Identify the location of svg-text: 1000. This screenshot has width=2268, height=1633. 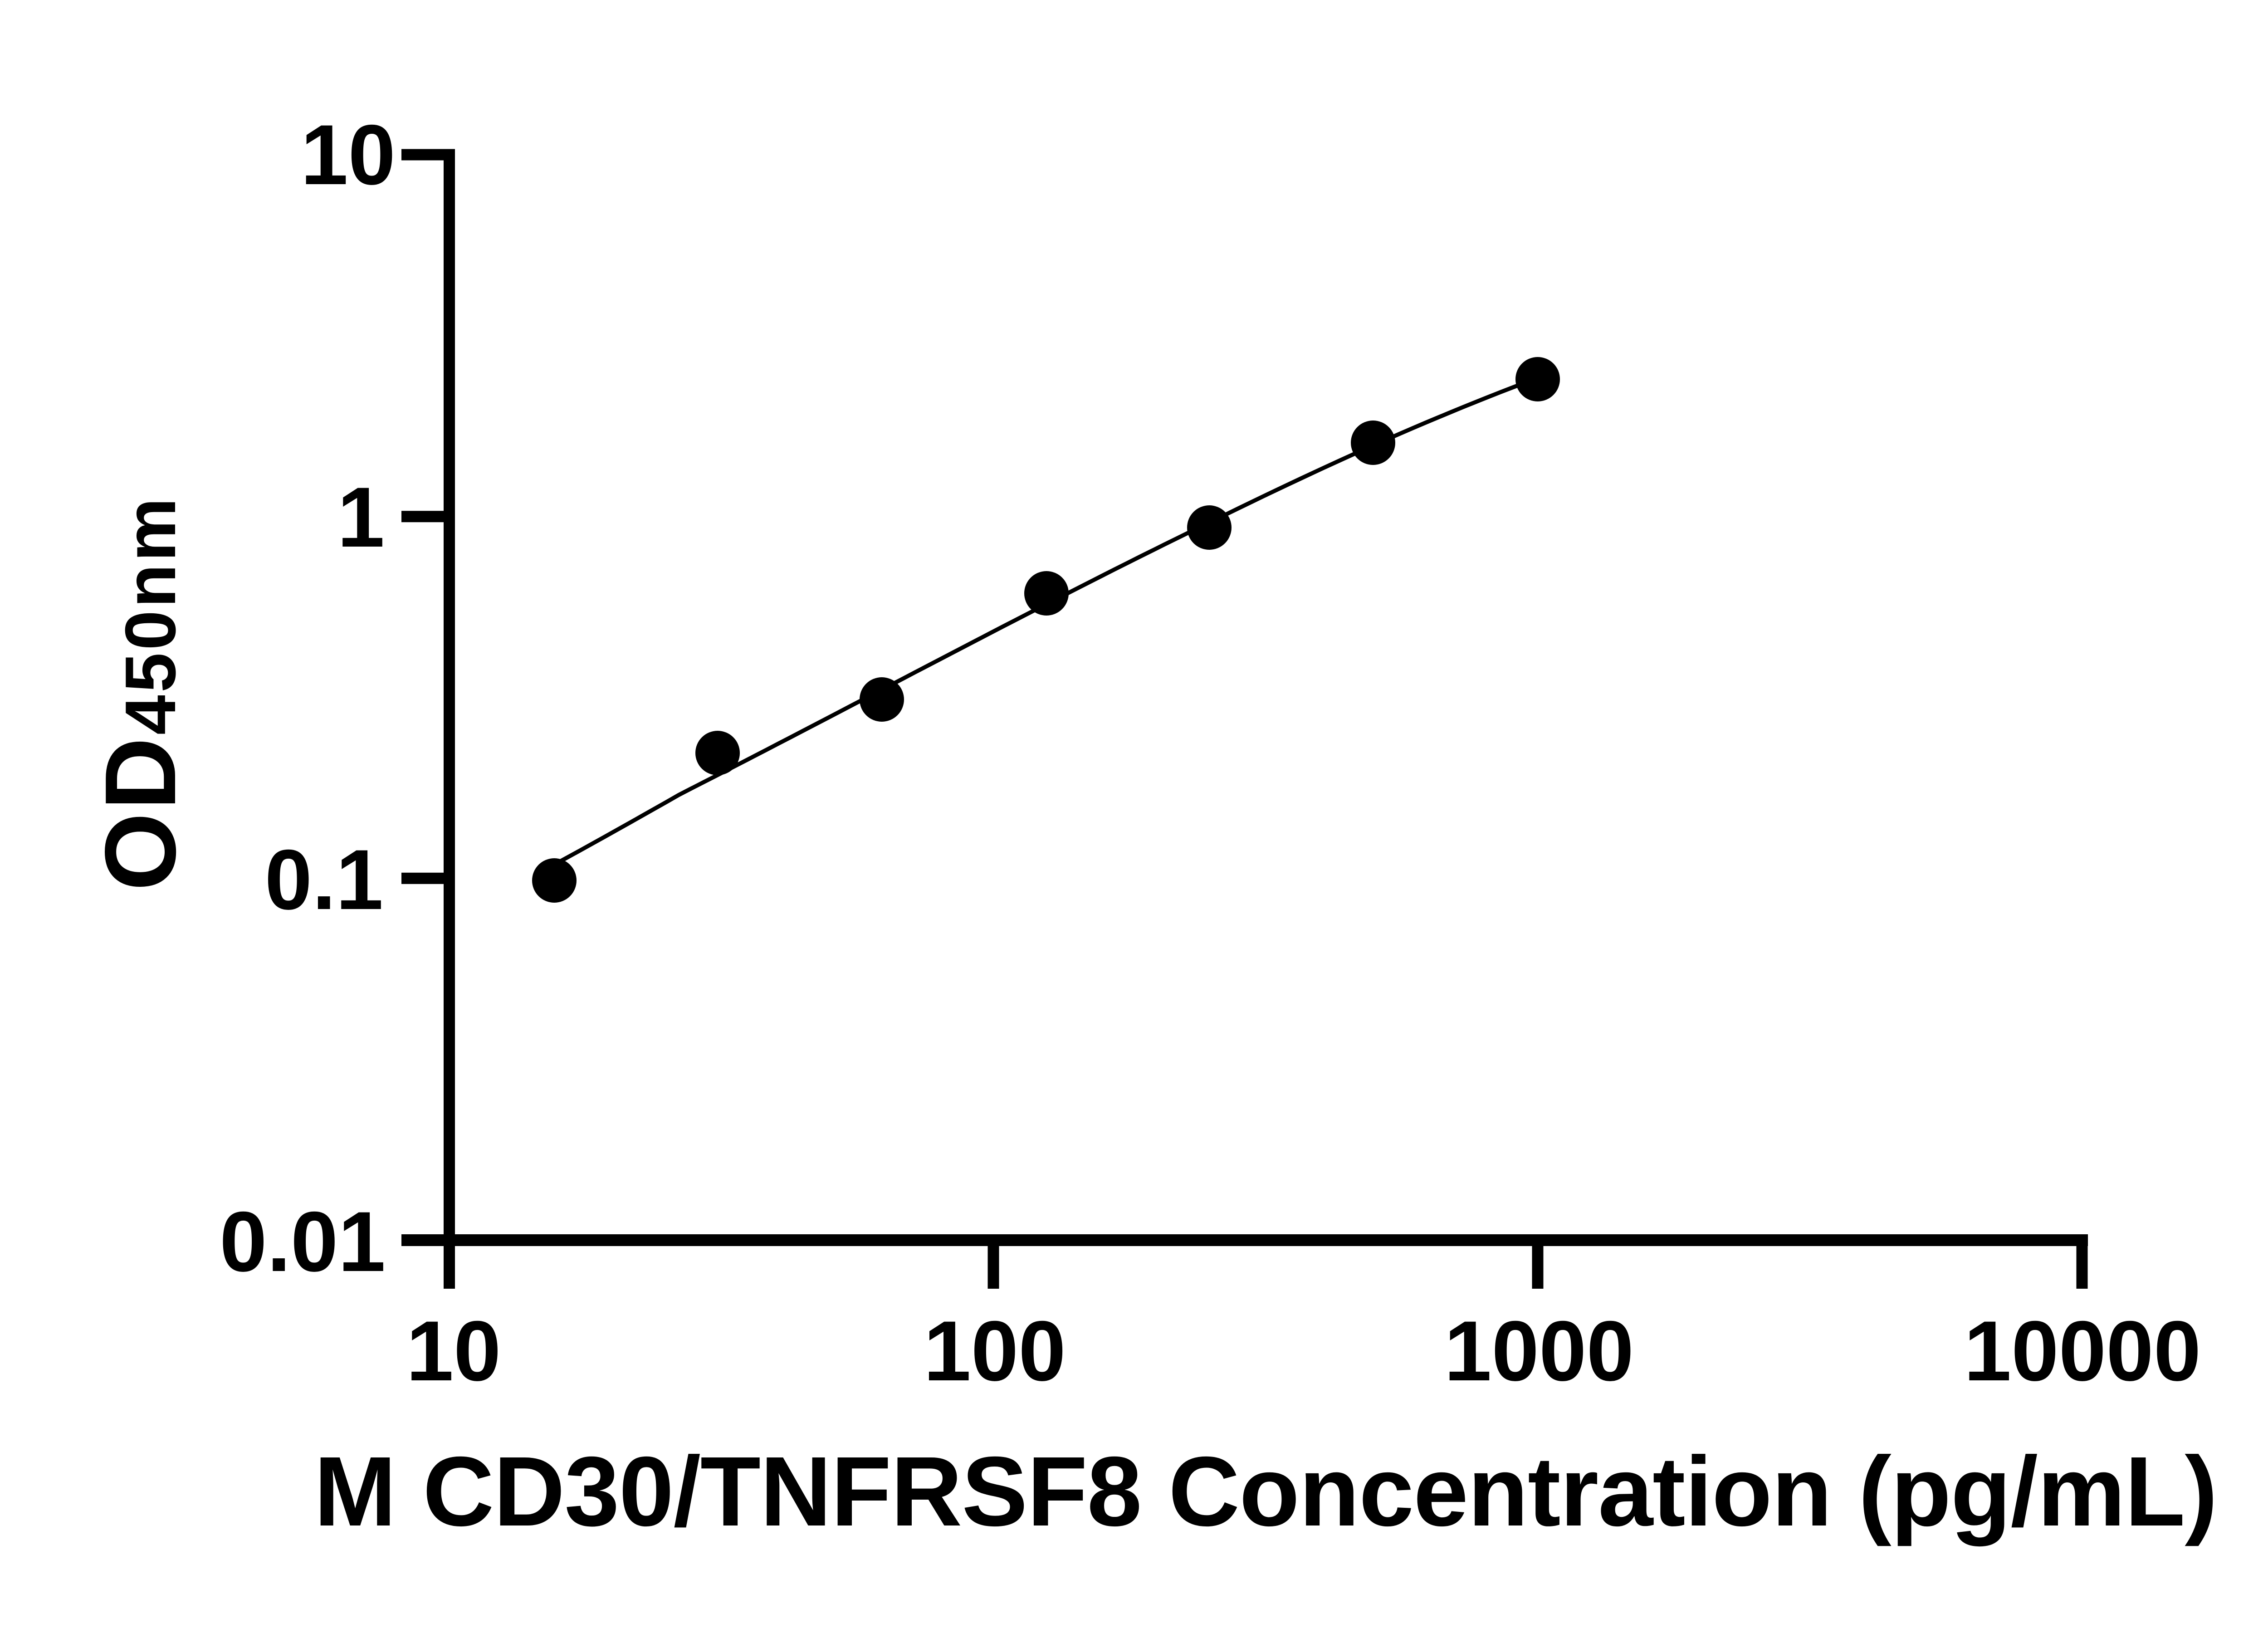
(1539, 1350).